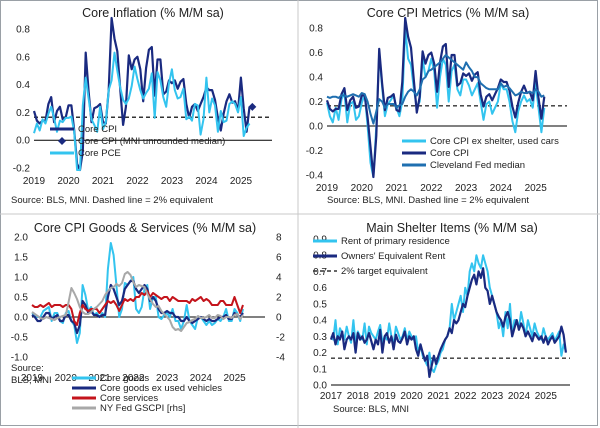  Describe the element at coordinates (279, 318) in the screenshot. I see `y2-tick-label: 0` at that location.